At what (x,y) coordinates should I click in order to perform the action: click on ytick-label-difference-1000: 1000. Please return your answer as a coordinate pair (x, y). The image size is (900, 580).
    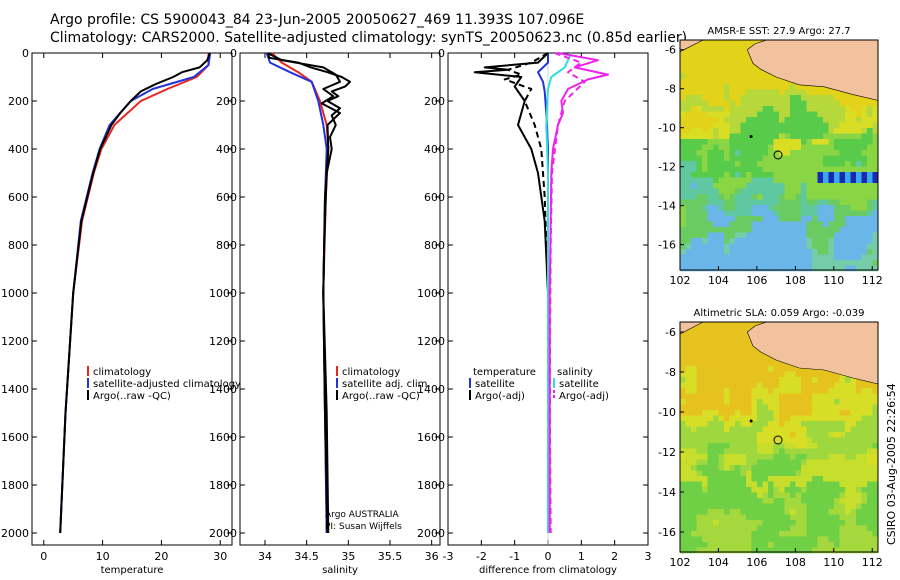
    Looking at the image, I should click on (431, 293).